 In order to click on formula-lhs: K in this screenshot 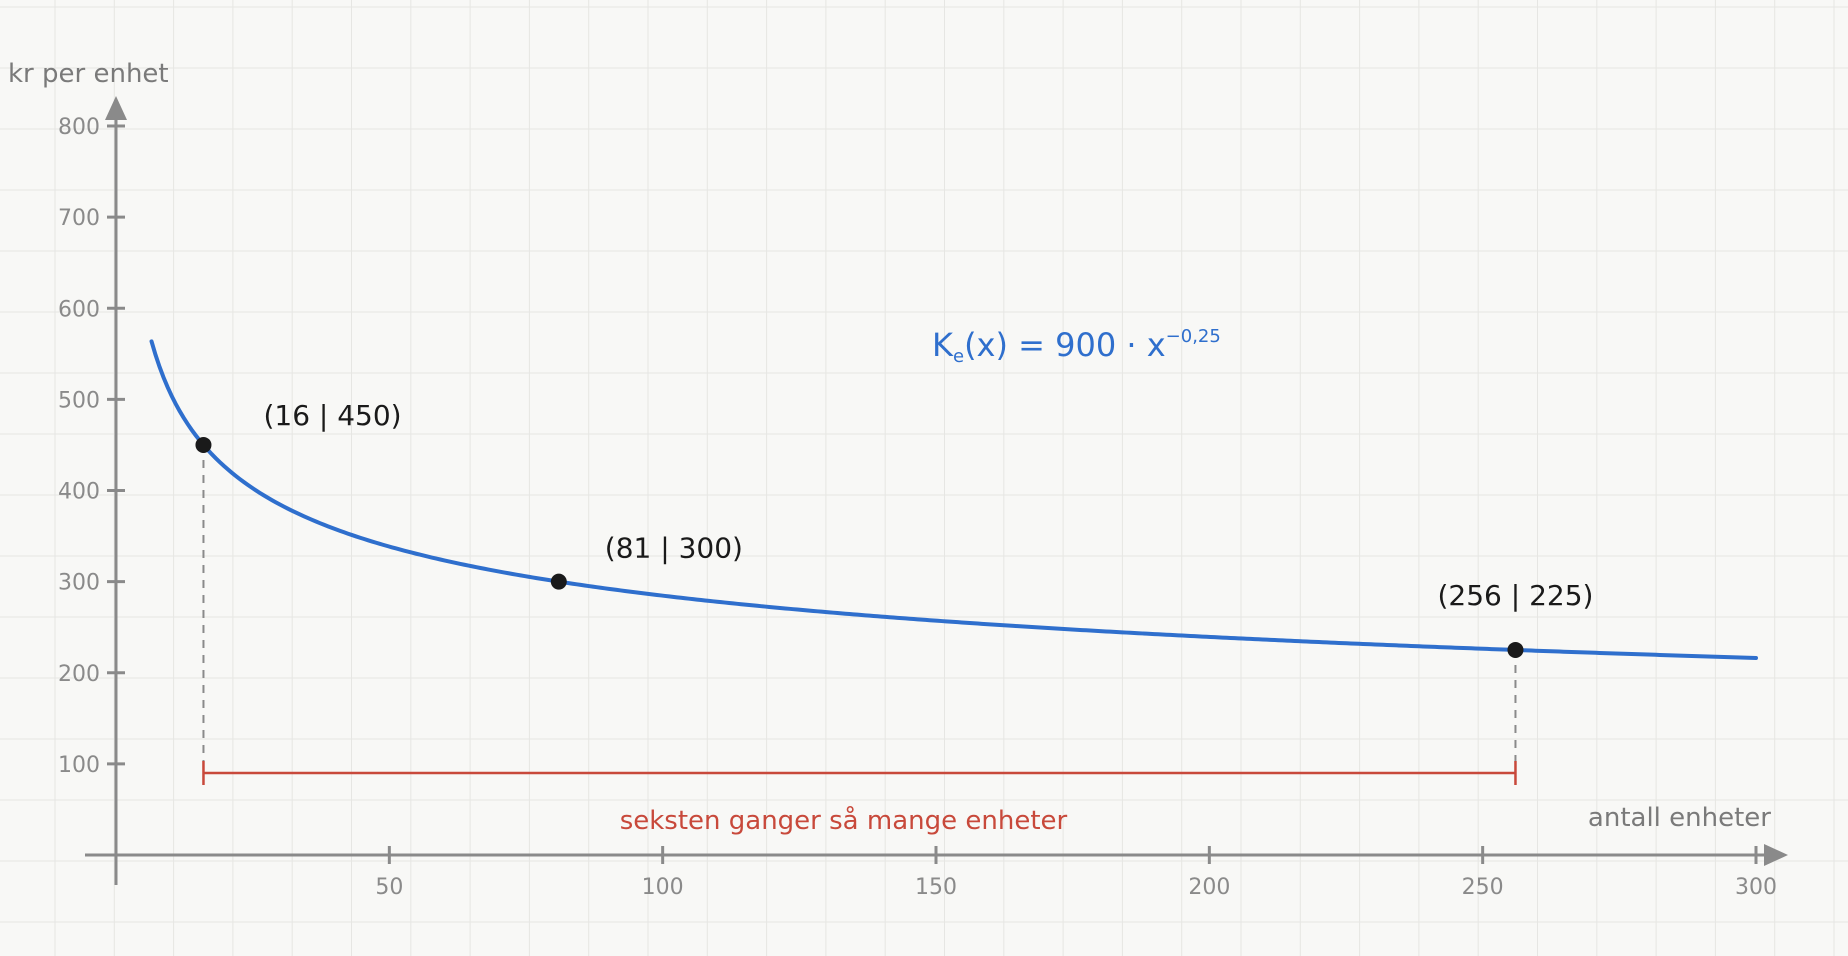, I will do `click(943, 345)`.